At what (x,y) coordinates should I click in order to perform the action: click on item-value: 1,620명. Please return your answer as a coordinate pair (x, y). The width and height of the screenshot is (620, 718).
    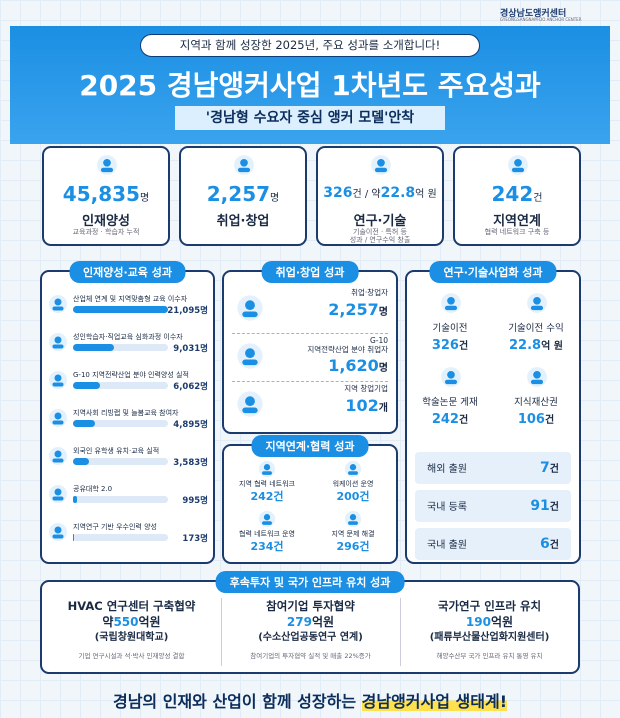
    Looking at the image, I should click on (358, 365).